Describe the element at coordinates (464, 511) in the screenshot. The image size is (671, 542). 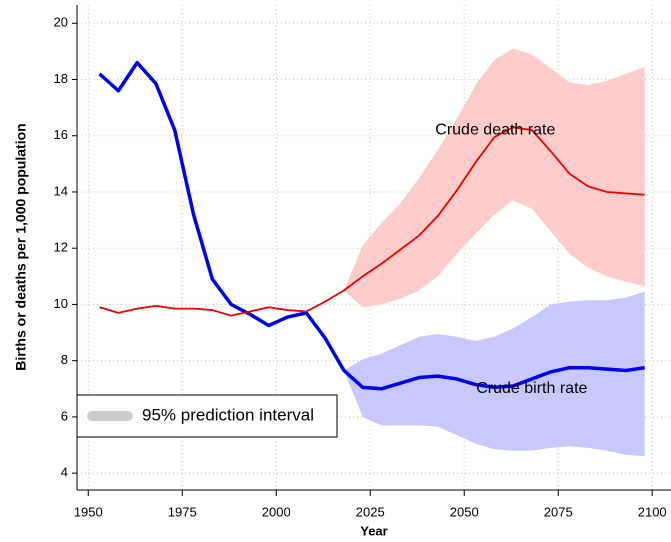
I see `x-tick-label: 2050` at that location.